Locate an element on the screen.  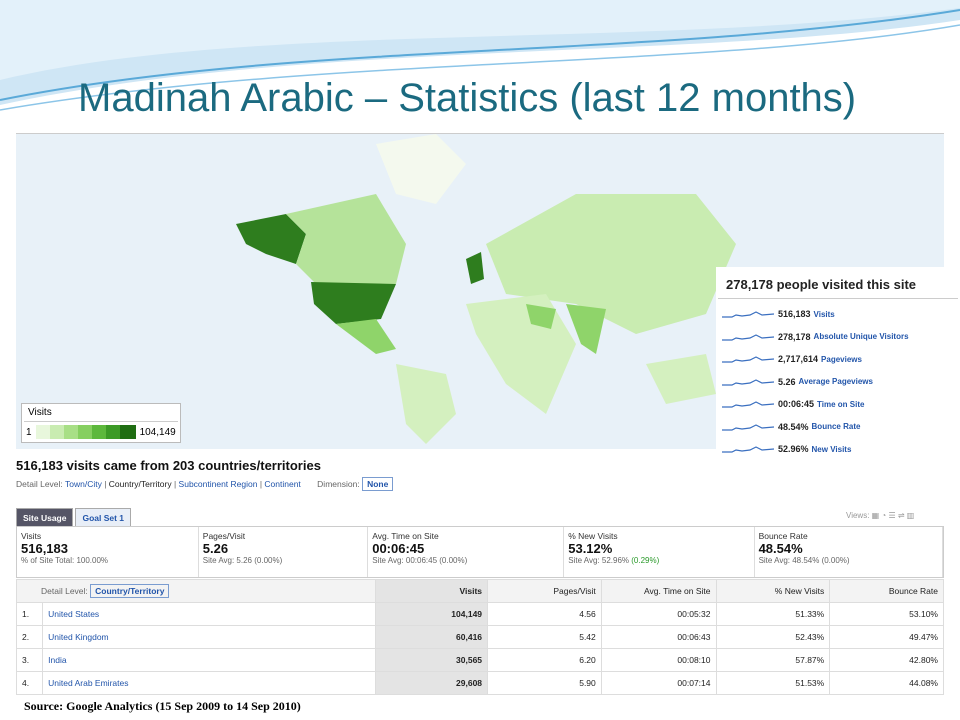
metric-value: 53.12% is located at coordinates (590, 548).